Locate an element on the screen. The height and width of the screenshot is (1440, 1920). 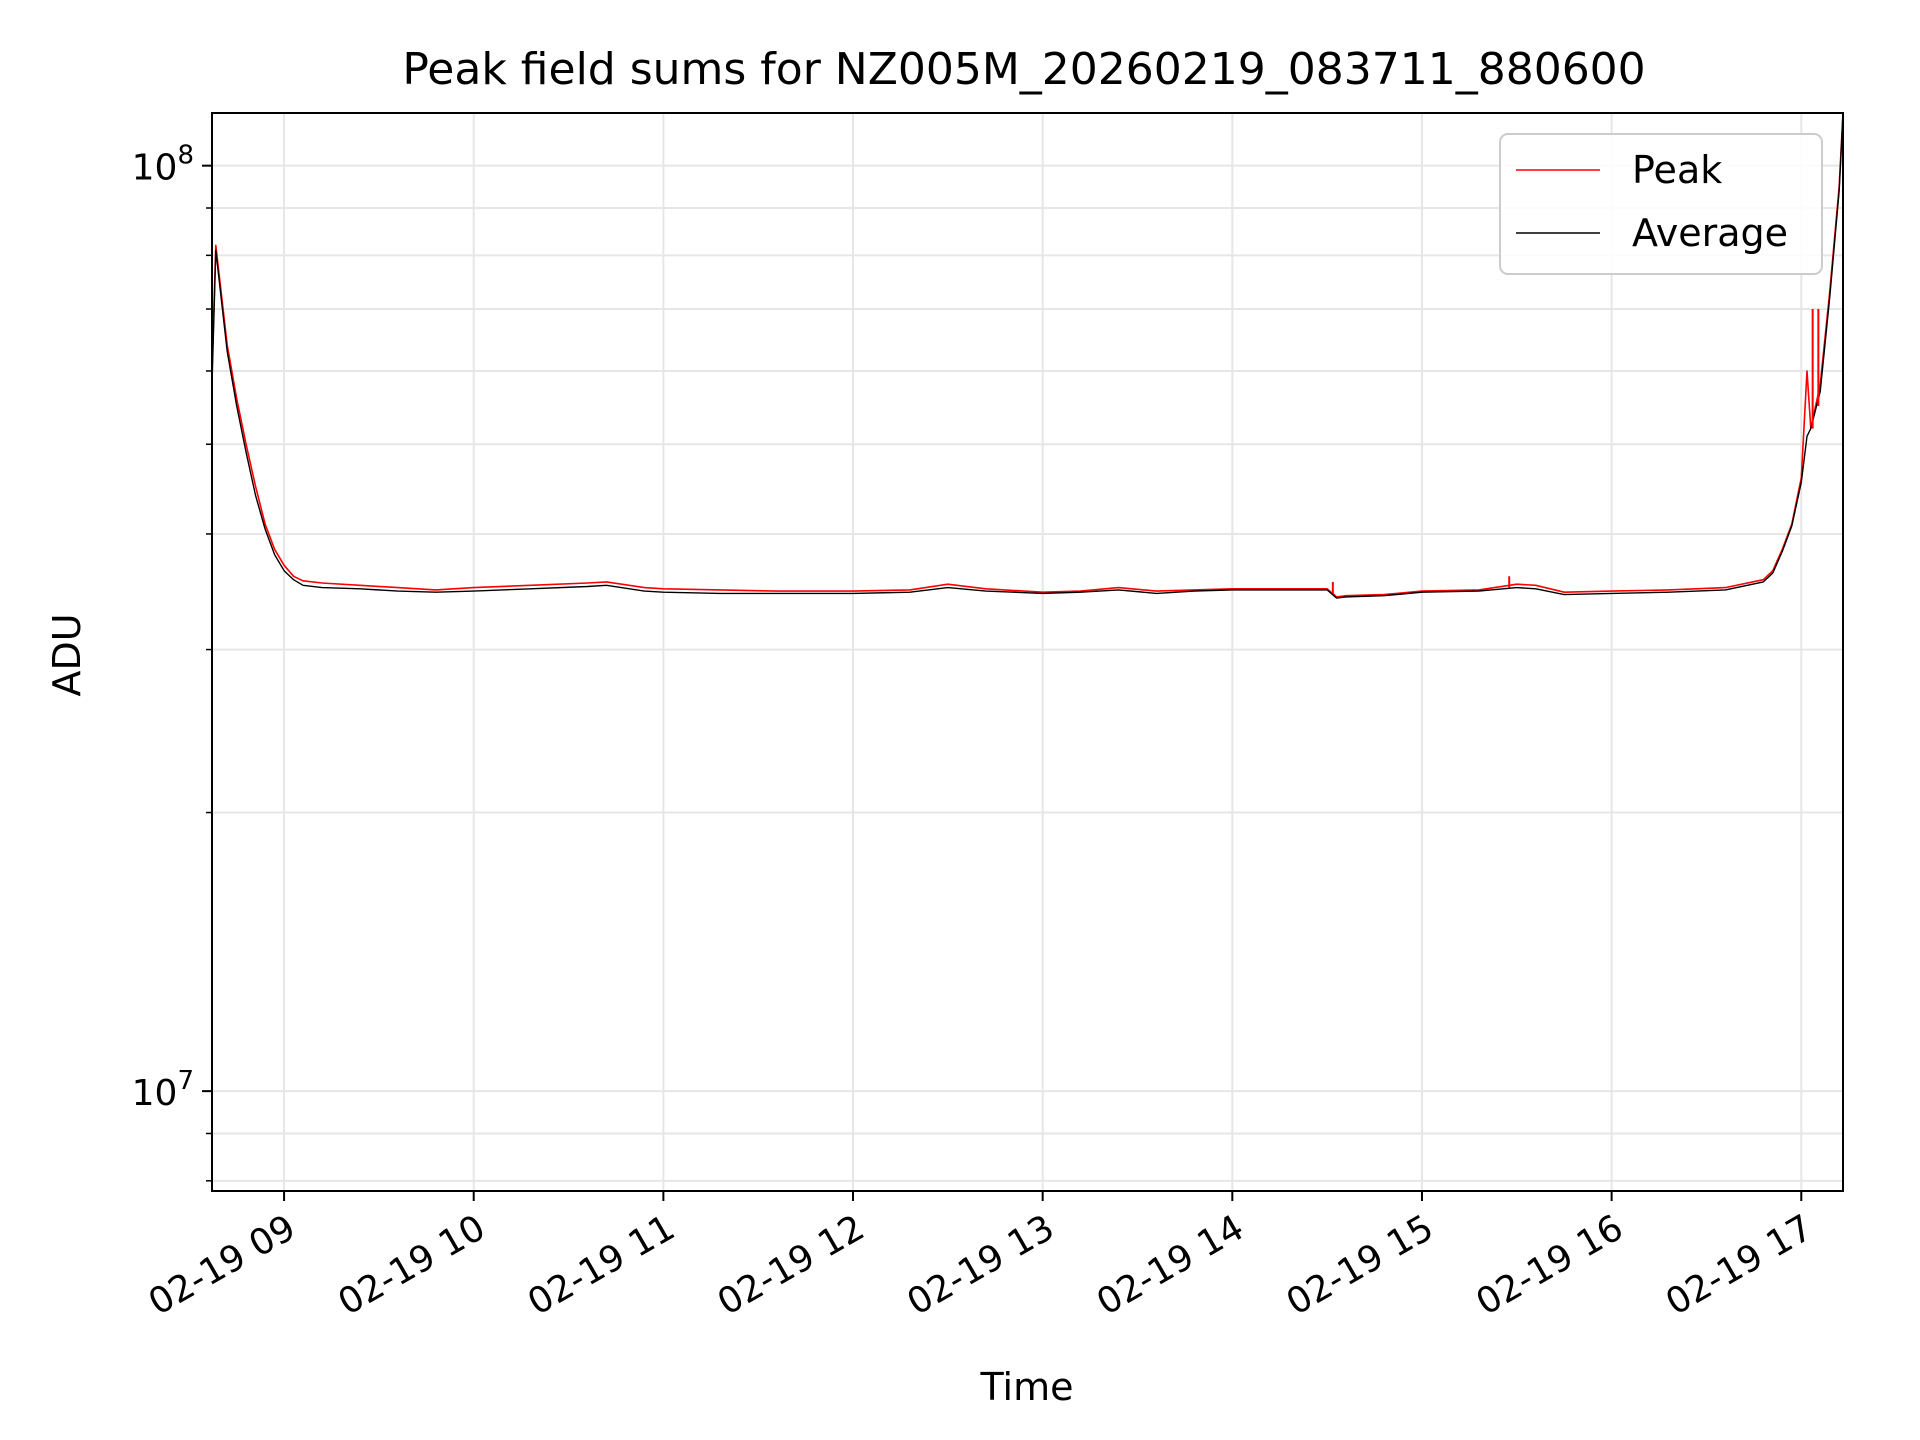
y-axis: 10⁷ 10⁸ is located at coordinates (172, 661).